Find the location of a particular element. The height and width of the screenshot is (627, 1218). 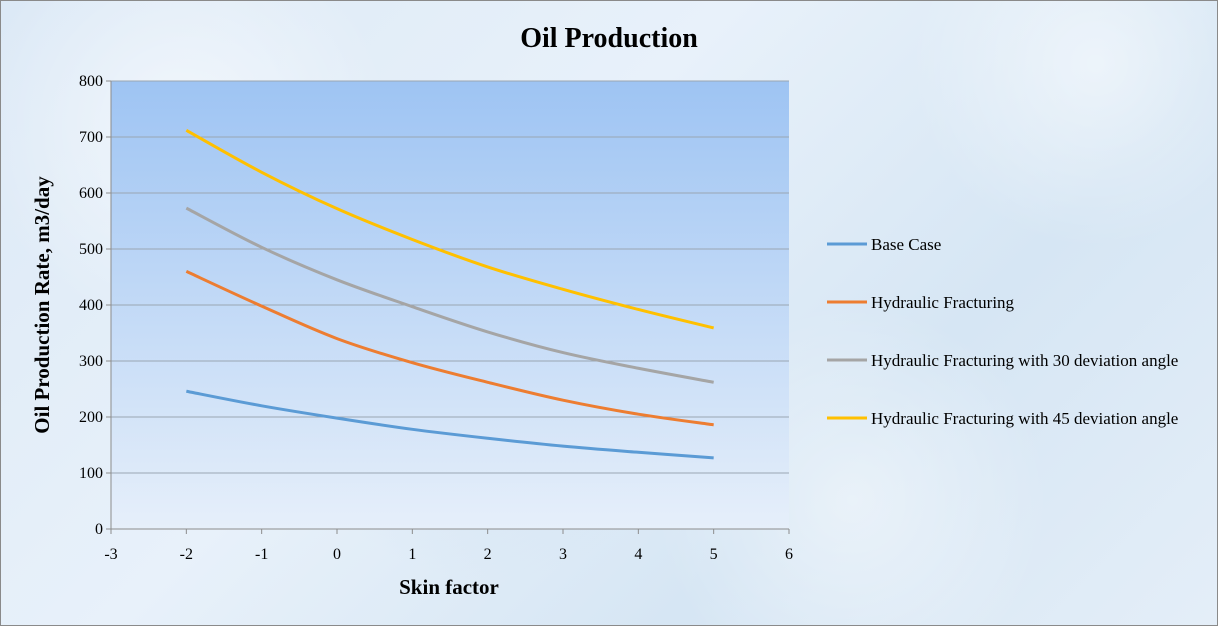

y-tick-label: 100 is located at coordinates (91, 473).